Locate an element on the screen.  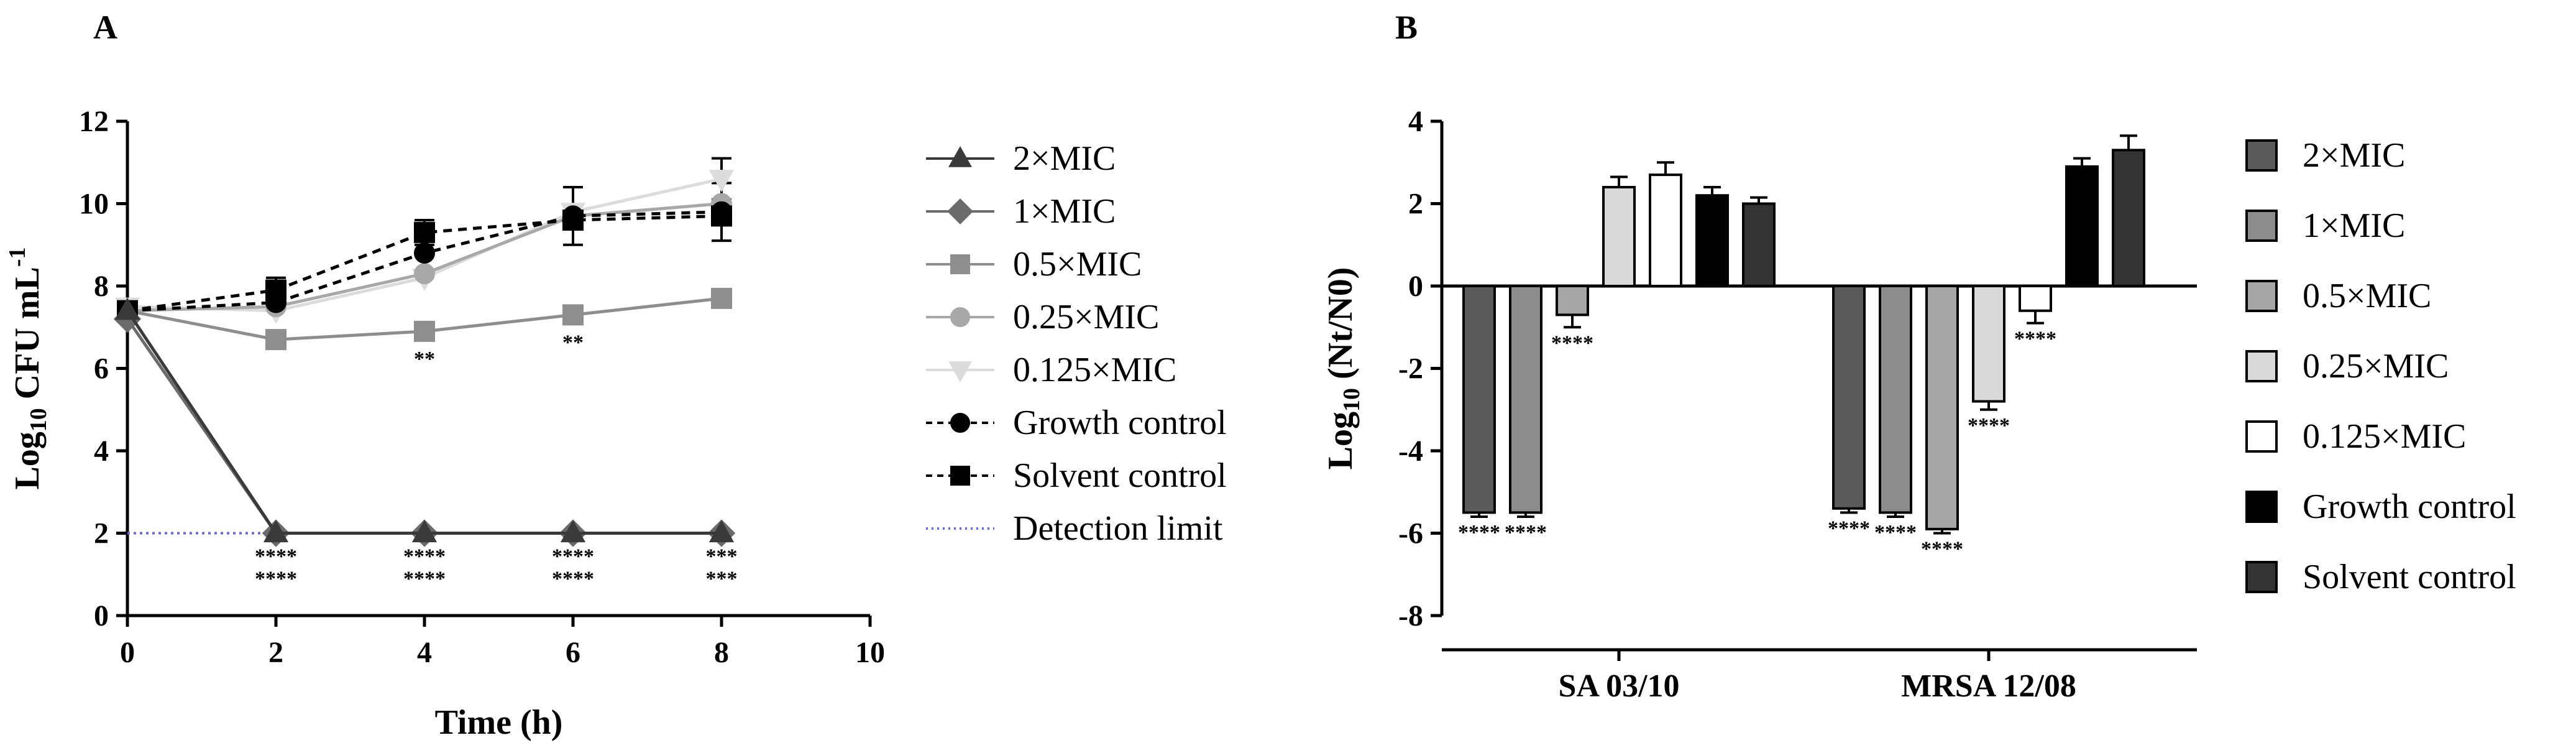
y-tick-label: 12 is located at coordinates (94, 121).